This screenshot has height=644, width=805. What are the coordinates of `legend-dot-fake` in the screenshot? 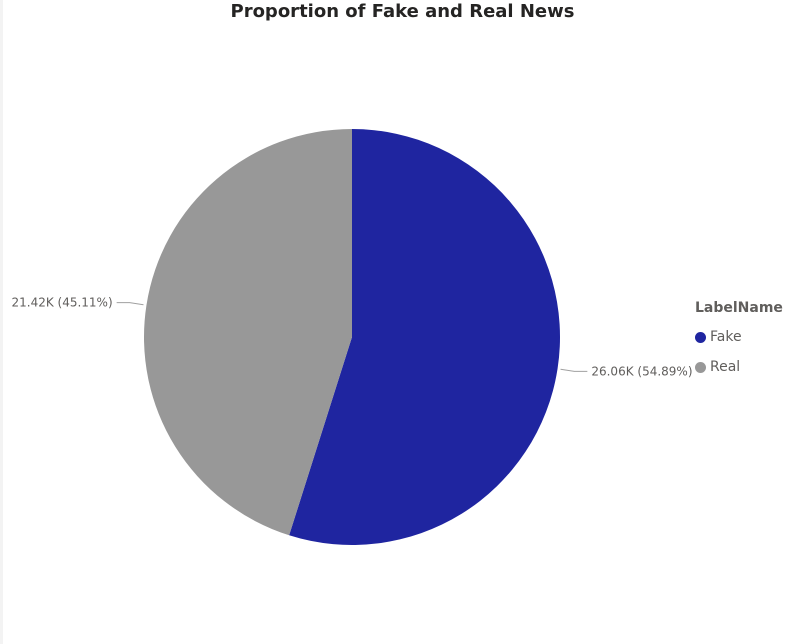 It's located at (700, 337).